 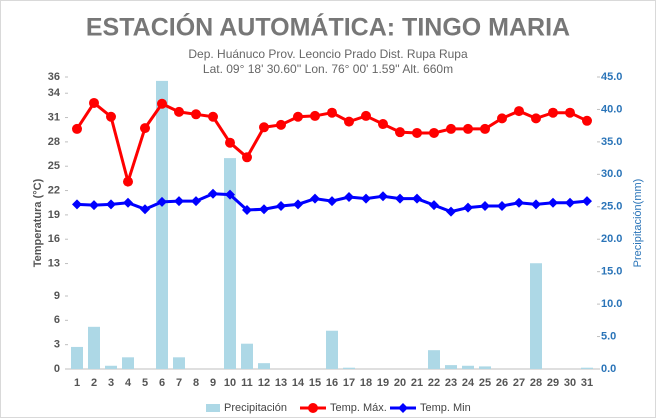 What do you see at coordinates (638, 223) in the screenshot?
I see `y2-axis-title: Precipitación(mm)` at bounding box center [638, 223].